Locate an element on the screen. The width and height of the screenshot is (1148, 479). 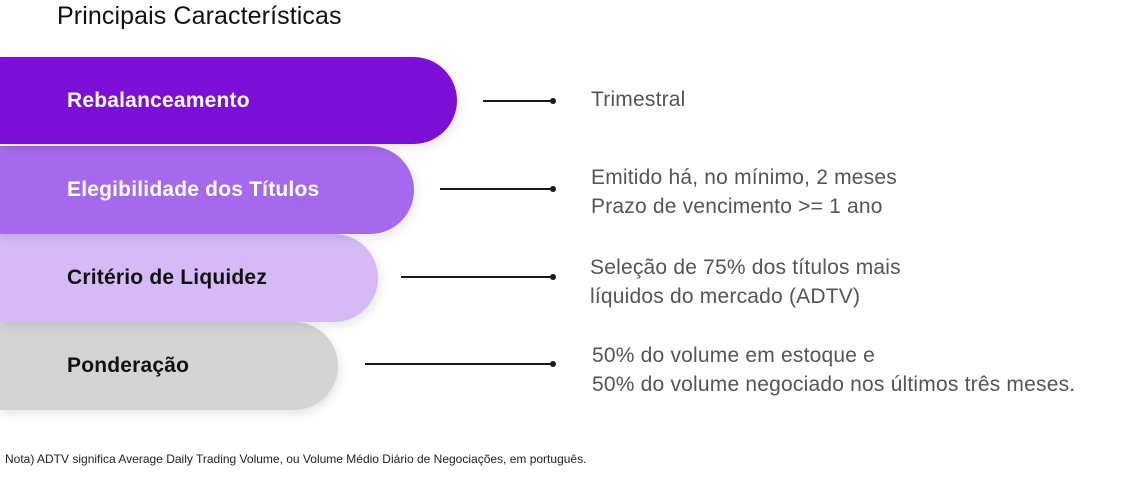
pill-elegibilidade: Elegibilidade dos Títulos is located at coordinates (207, 190).